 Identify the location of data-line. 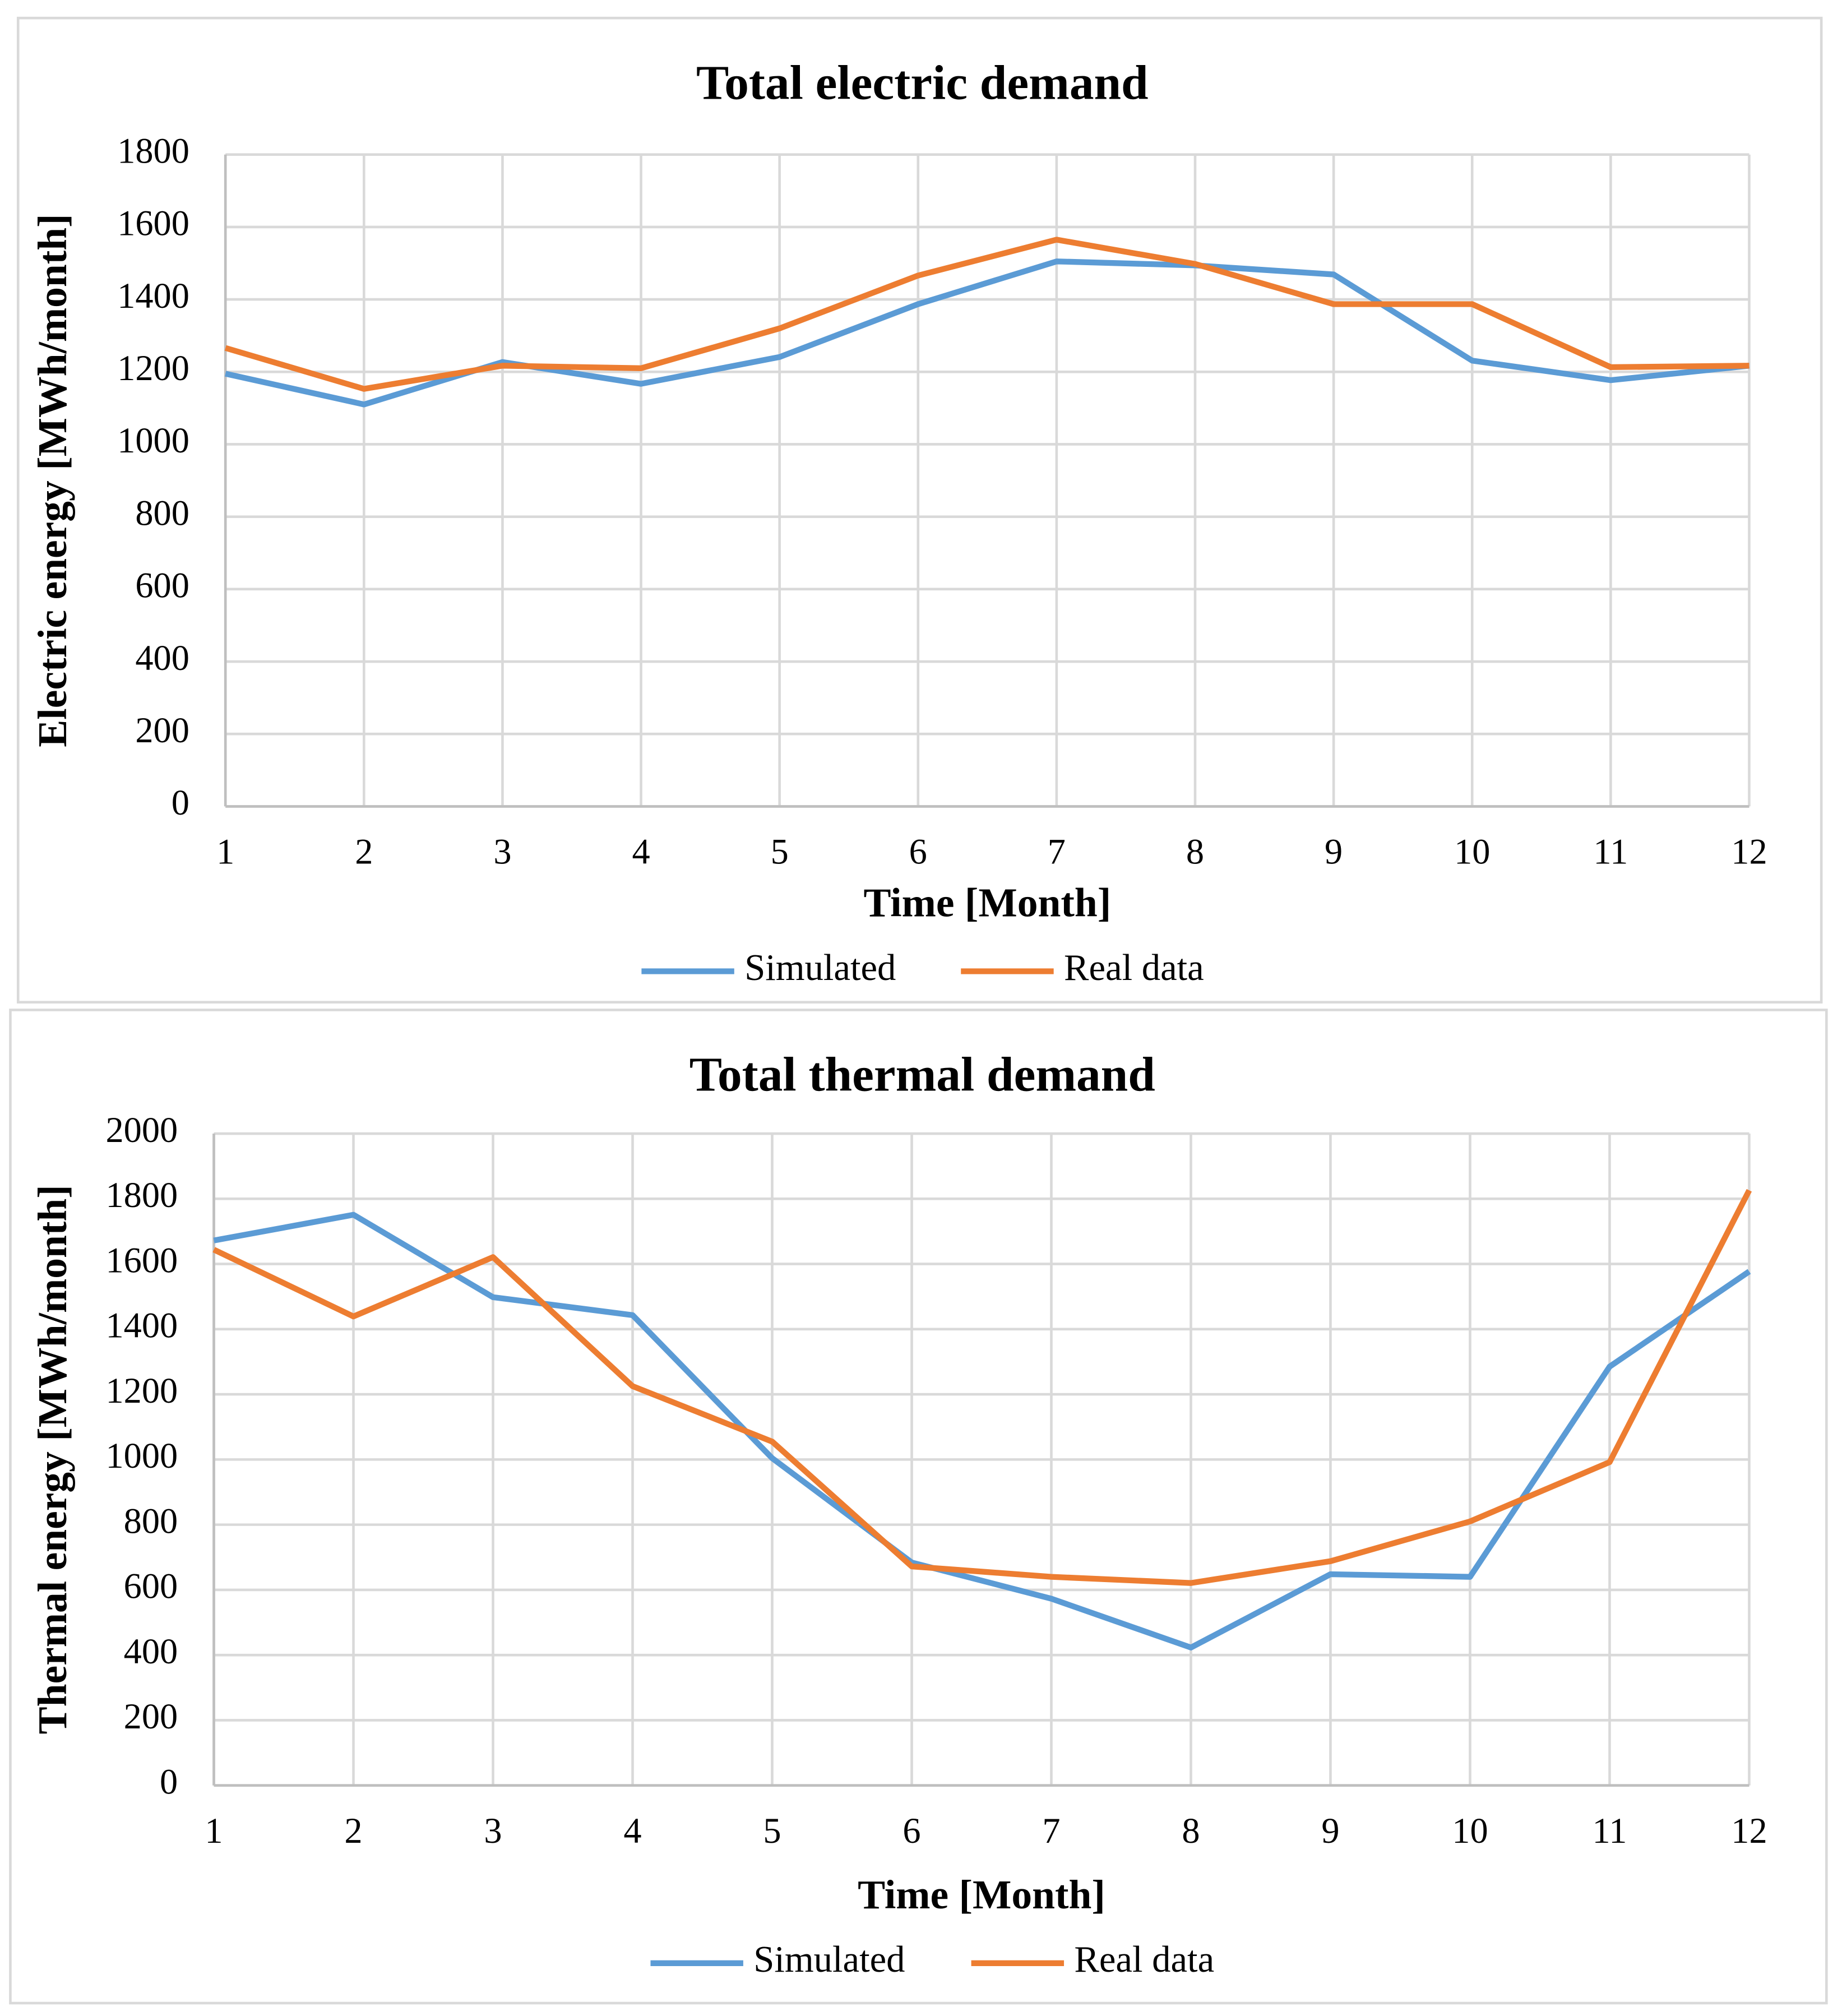
(987, 315).